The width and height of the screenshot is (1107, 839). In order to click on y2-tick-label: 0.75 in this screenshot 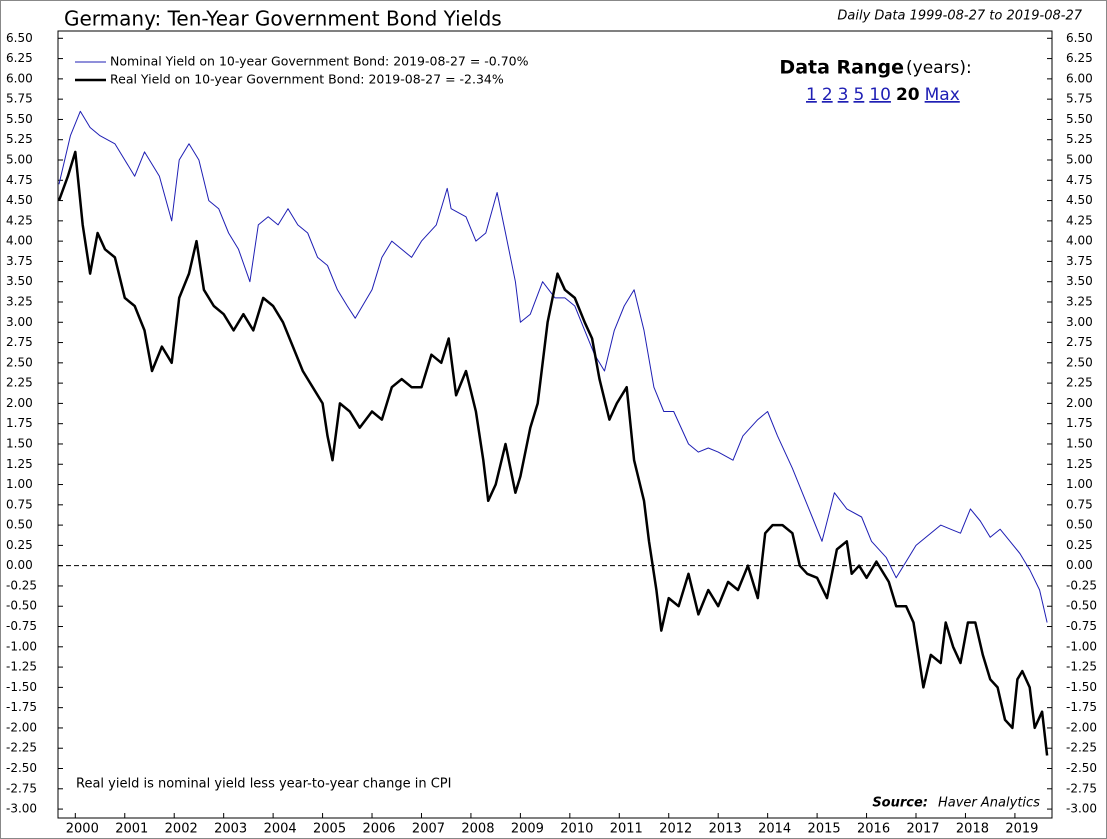, I will do `click(1079, 504)`.